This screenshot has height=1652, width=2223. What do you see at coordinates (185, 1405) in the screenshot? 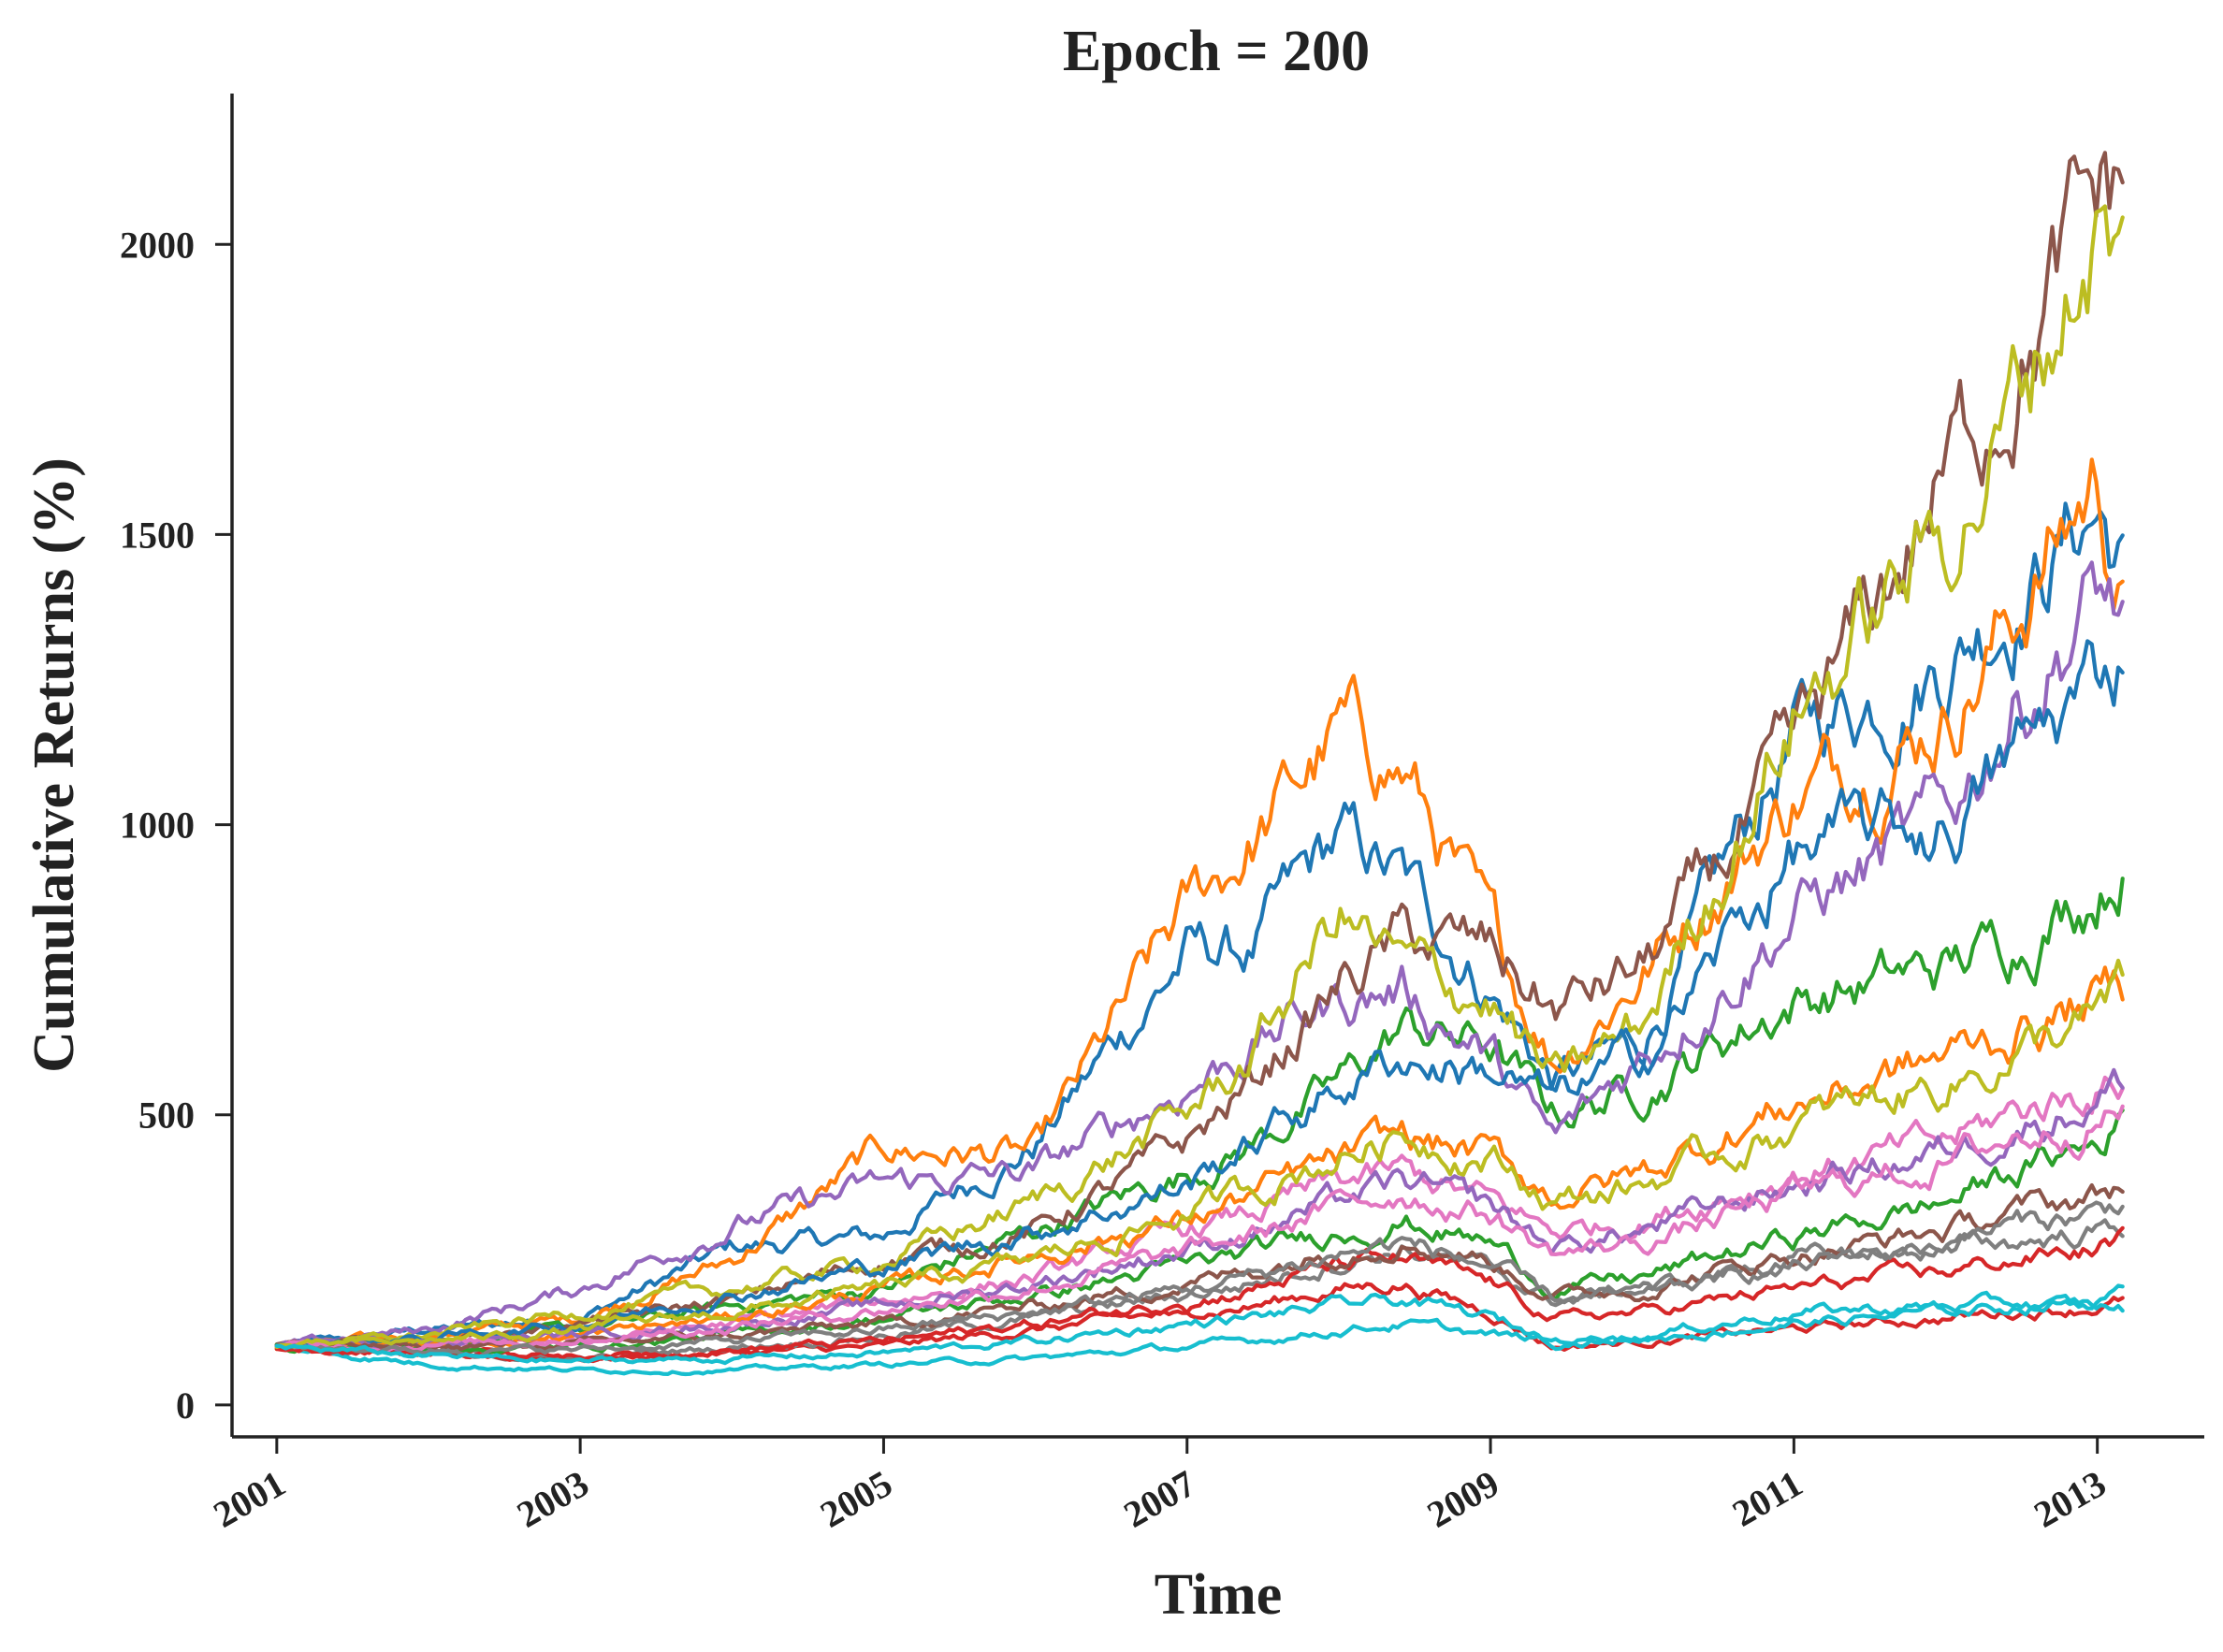
I see `y-tick-label-0: 0` at bounding box center [185, 1405].